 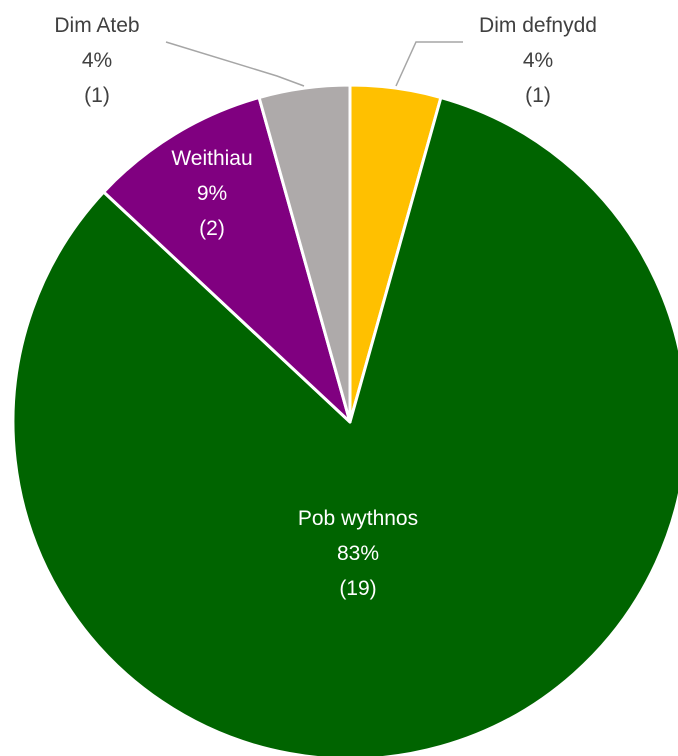 What do you see at coordinates (429, 64) in the screenshot?
I see `leader-line-dim-defnydd` at bounding box center [429, 64].